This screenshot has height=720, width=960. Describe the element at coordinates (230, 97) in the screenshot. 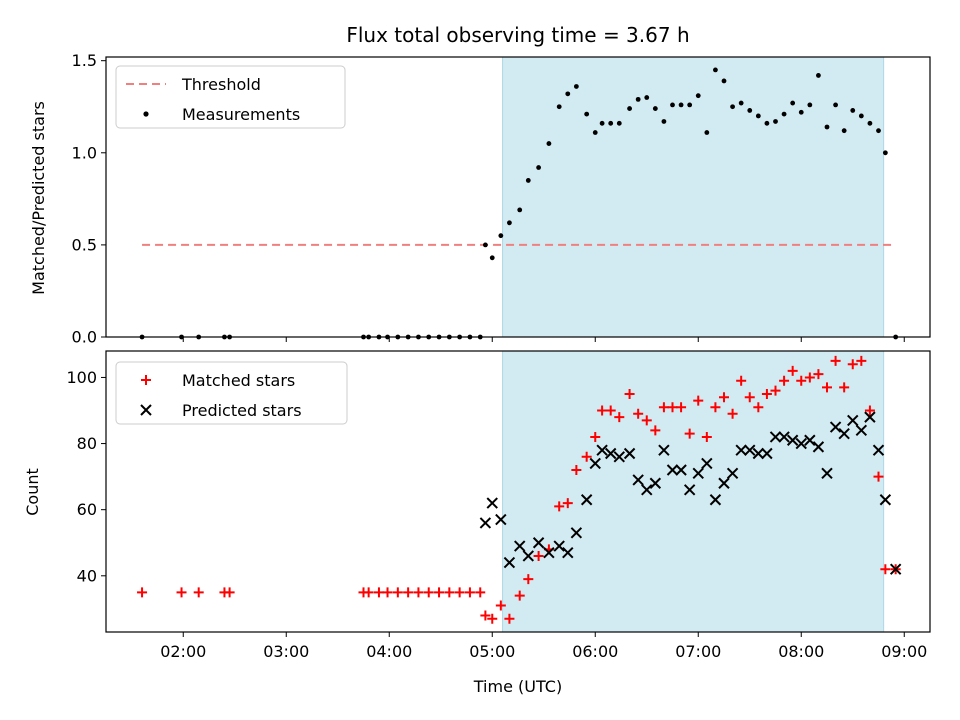

I see `top-legend-box` at that location.